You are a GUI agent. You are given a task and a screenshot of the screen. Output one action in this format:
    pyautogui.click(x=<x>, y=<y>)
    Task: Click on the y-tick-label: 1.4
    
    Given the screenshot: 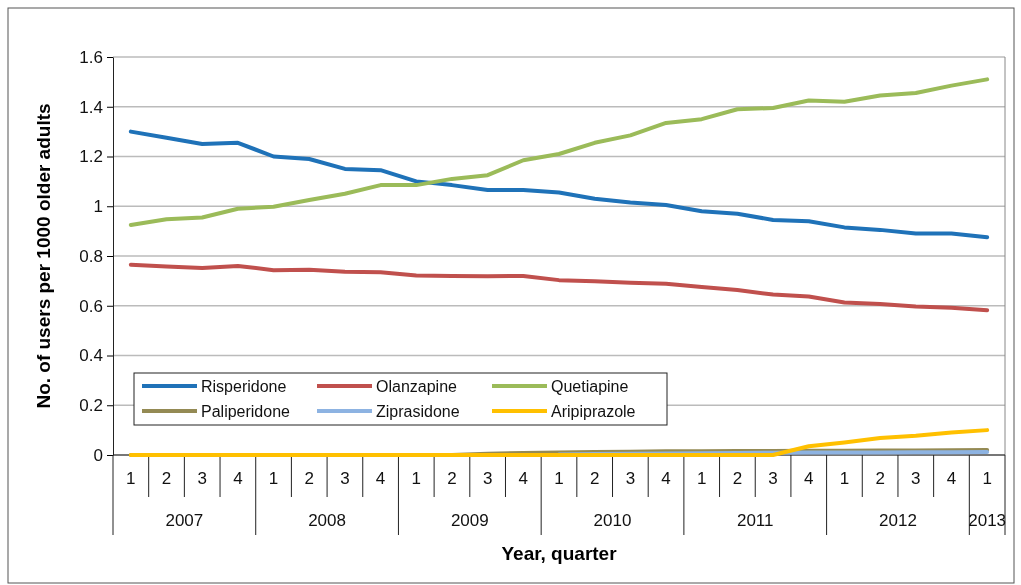 What is the action you would take?
    pyautogui.click(x=91, y=107)
    